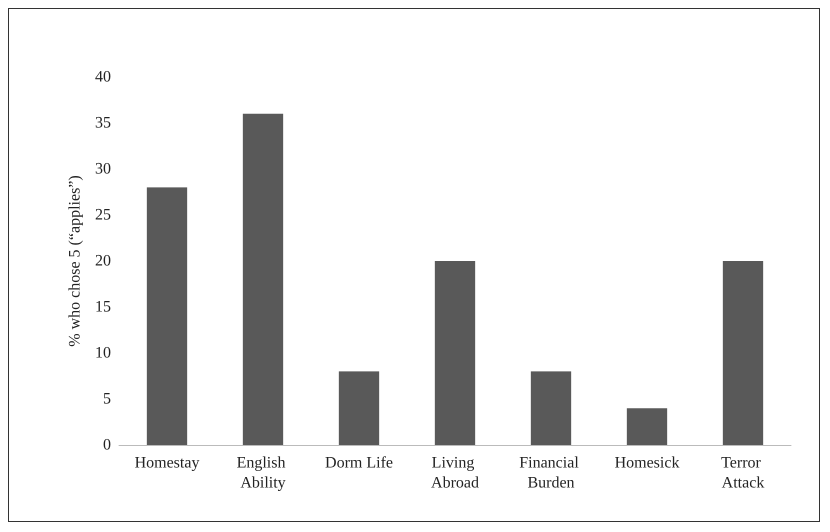 Image resolution: width=830 pixels, height=532 pixels. What do you see at coordinates (103, 353) in the screenshot?
I see `y-tick-label: 10` at bounding box center [103, 353].